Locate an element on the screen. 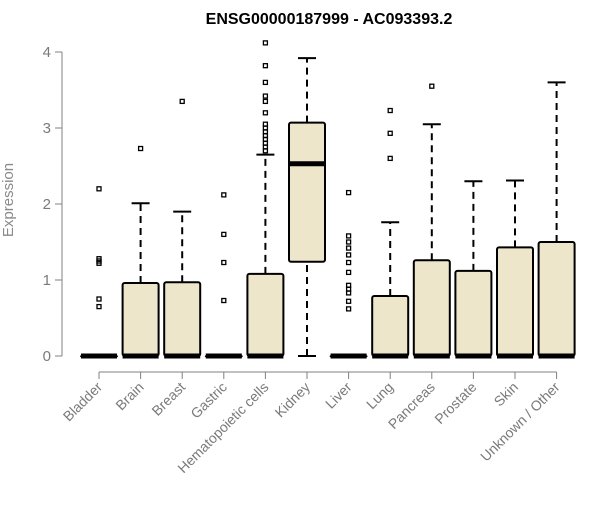 The height and width of the screenshot is (505, 600). x-category-label: Lung is located at coordinates (379, 395).